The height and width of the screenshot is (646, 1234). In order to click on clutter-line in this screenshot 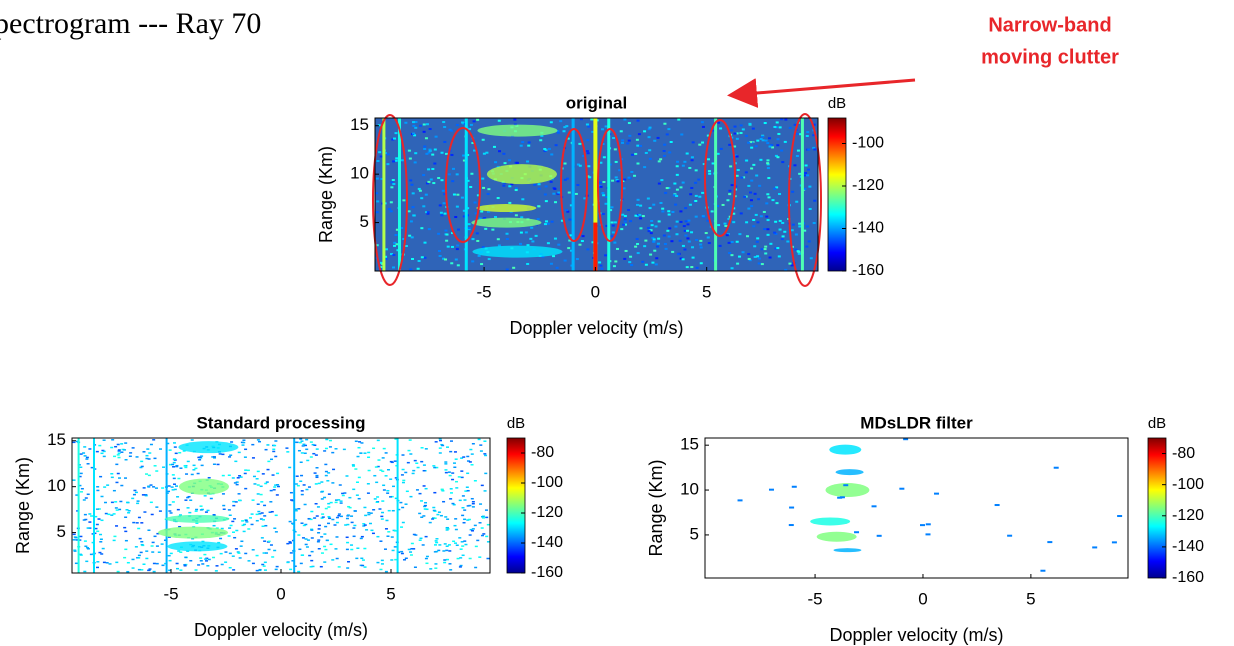, I will do `click(573, 194)`.